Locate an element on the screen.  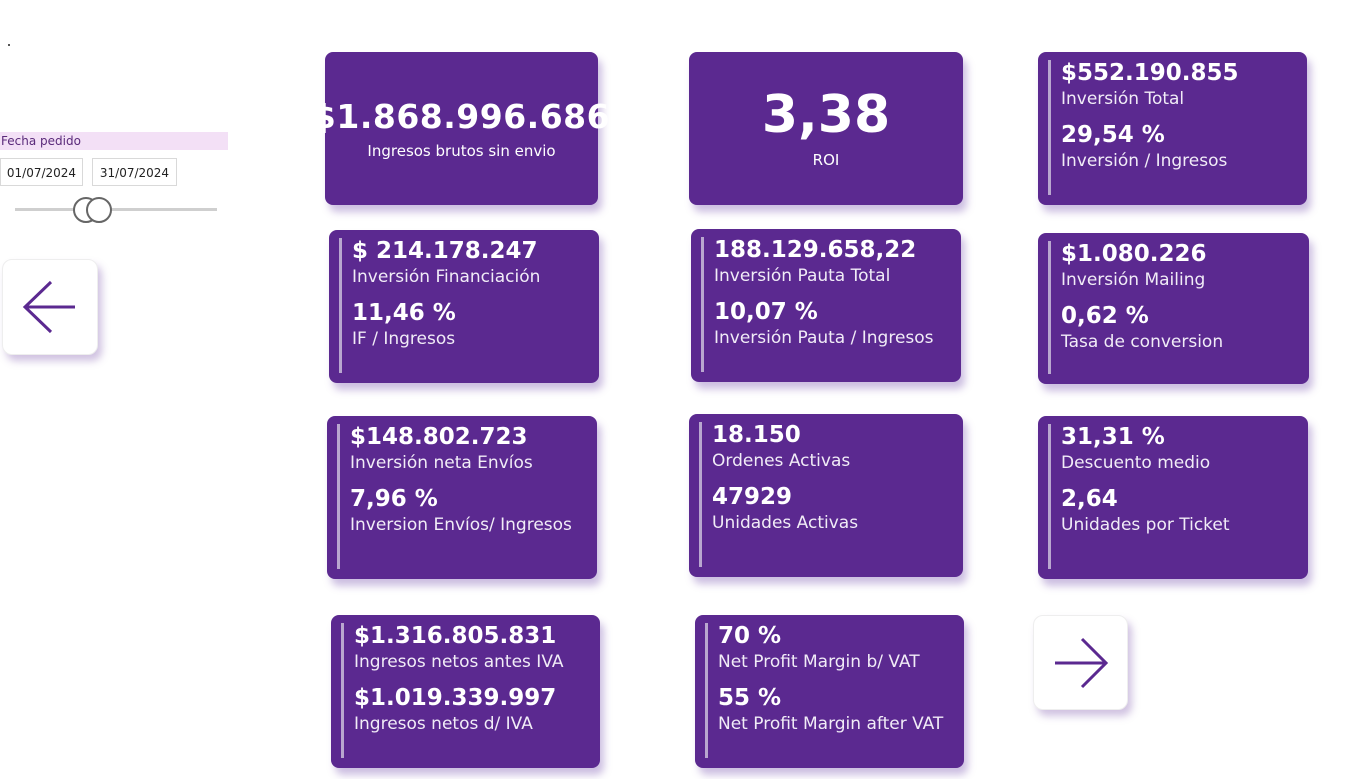
kpi-value: 188.129.658,22 is located at coordinates (815, 250).